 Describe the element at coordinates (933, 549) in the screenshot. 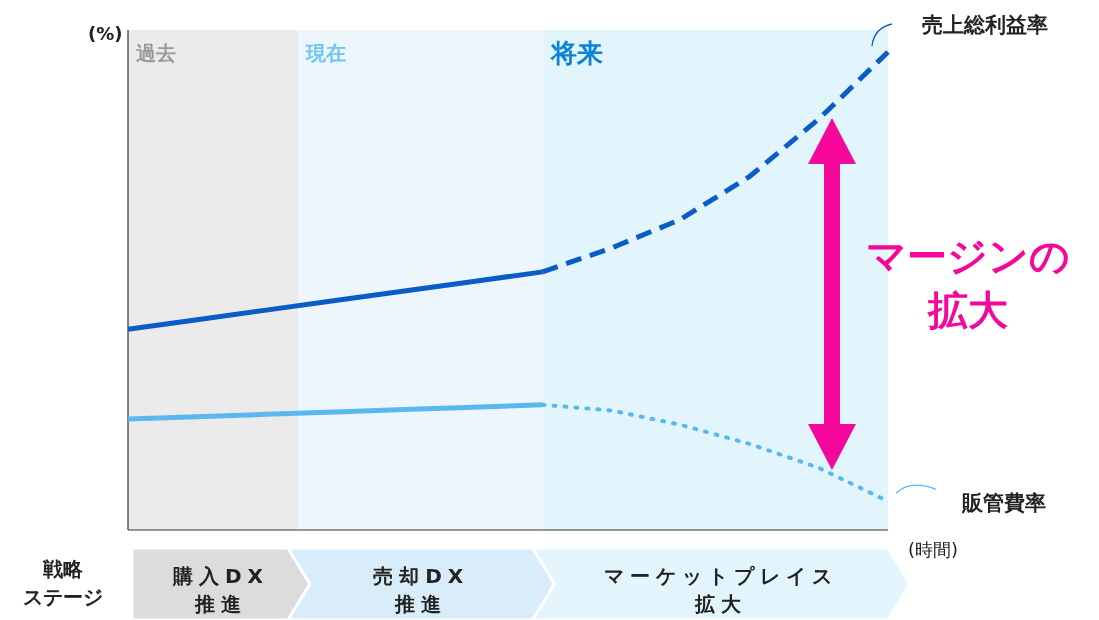

I see `x-axis-title: (時間)` at that location.